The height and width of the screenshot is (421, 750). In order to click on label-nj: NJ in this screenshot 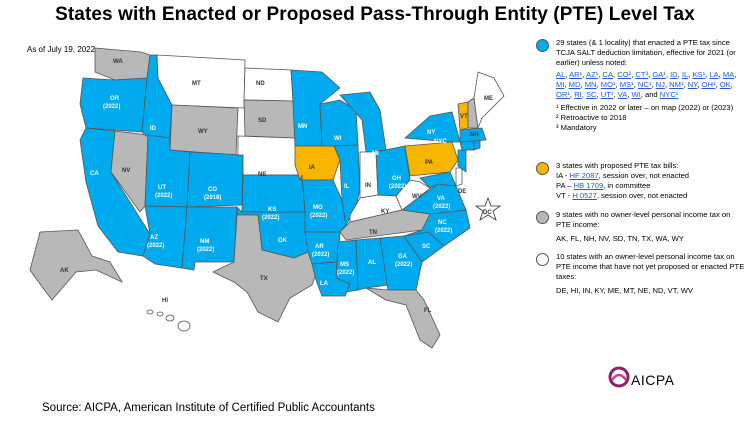, I will do `click(474, 165)`.